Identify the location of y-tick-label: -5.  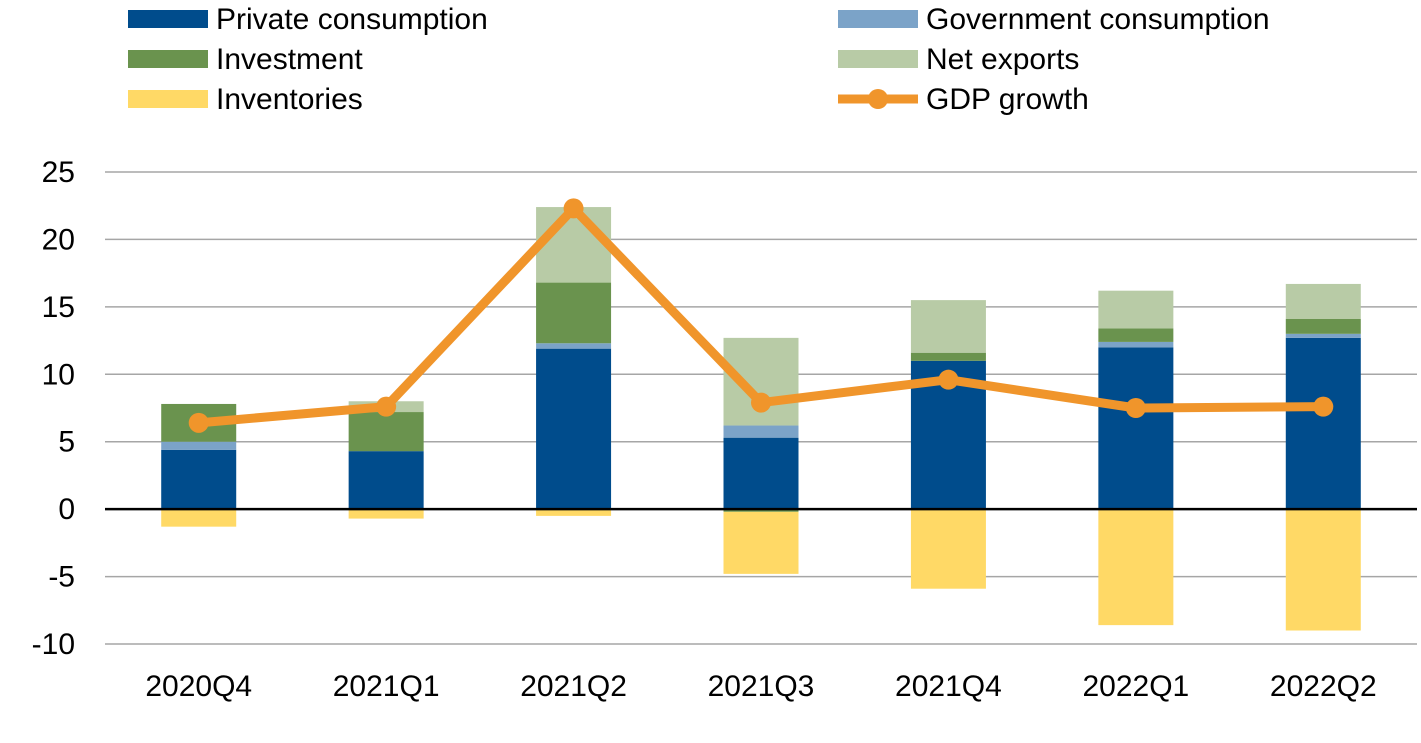
(61, 577).